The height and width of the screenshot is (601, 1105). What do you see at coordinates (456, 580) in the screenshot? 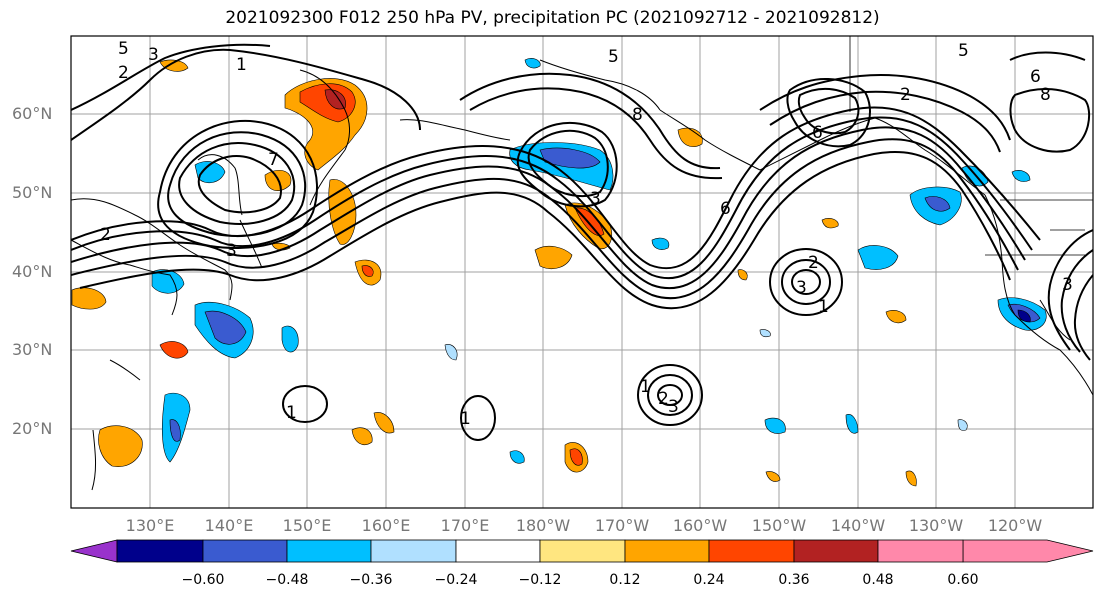
I see `colorbar-tick: −0.24` at bounding box center [456, 580].